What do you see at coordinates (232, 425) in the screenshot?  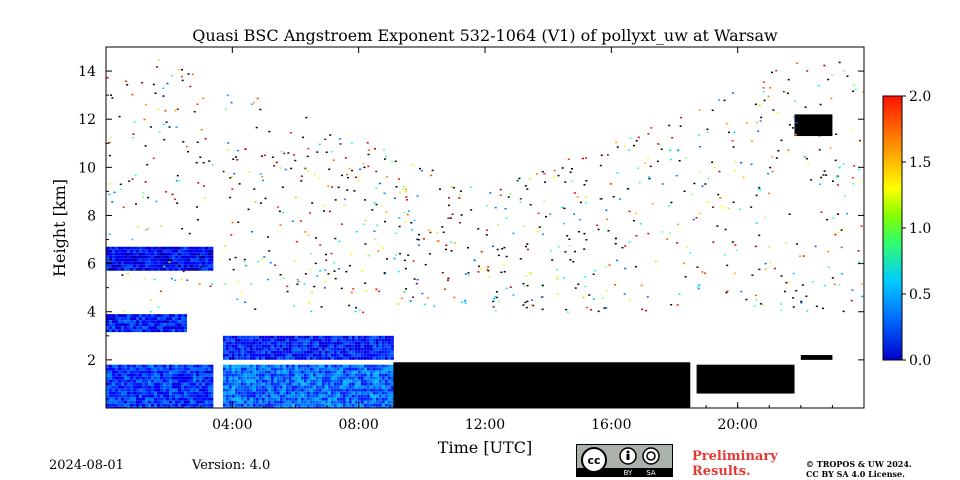 I see `x-tick-label: 04:00` at bounding box center [232, 425].